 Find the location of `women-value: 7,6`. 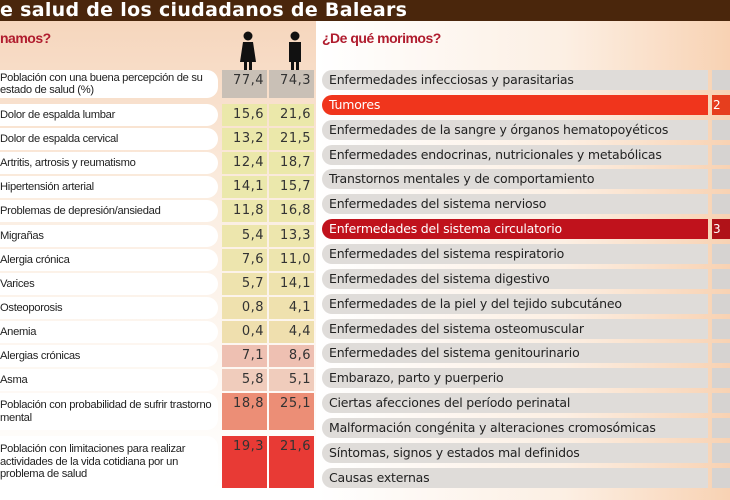

women-value: 7,6 is located at coordinates (244, 260).